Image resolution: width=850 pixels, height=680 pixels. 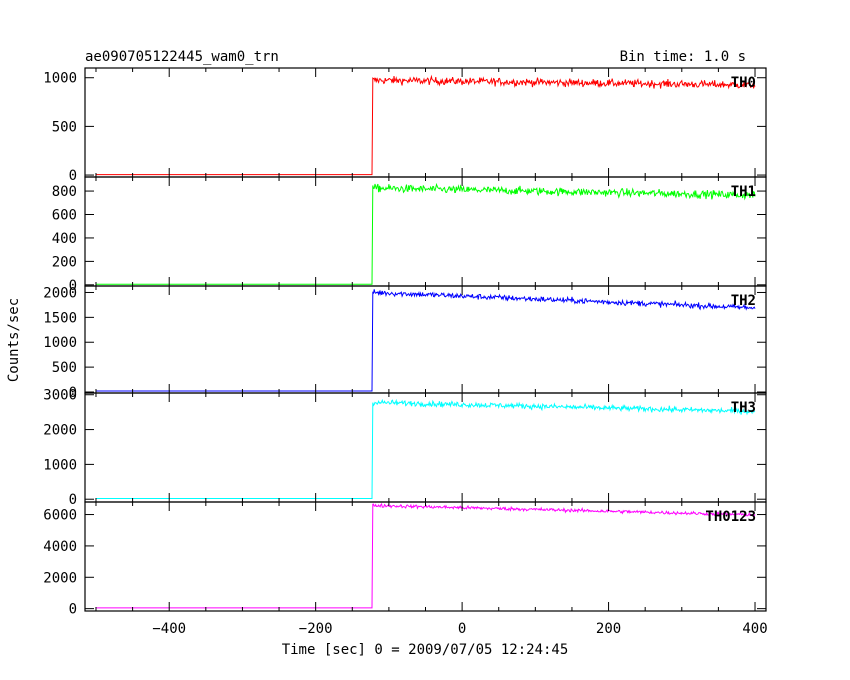 I want to click on bin-time-label: Bin time: 1.0 s, so click(x=683, y=57).